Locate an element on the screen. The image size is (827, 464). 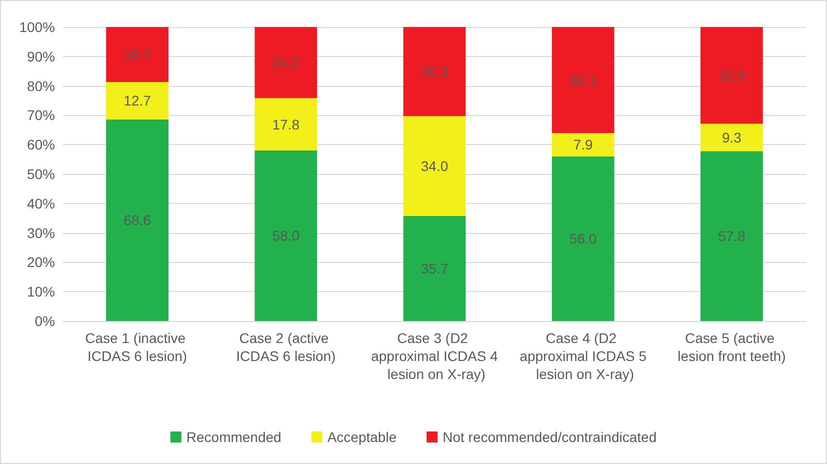
y-tick-label: 50% is located at coordinates (40, 174).